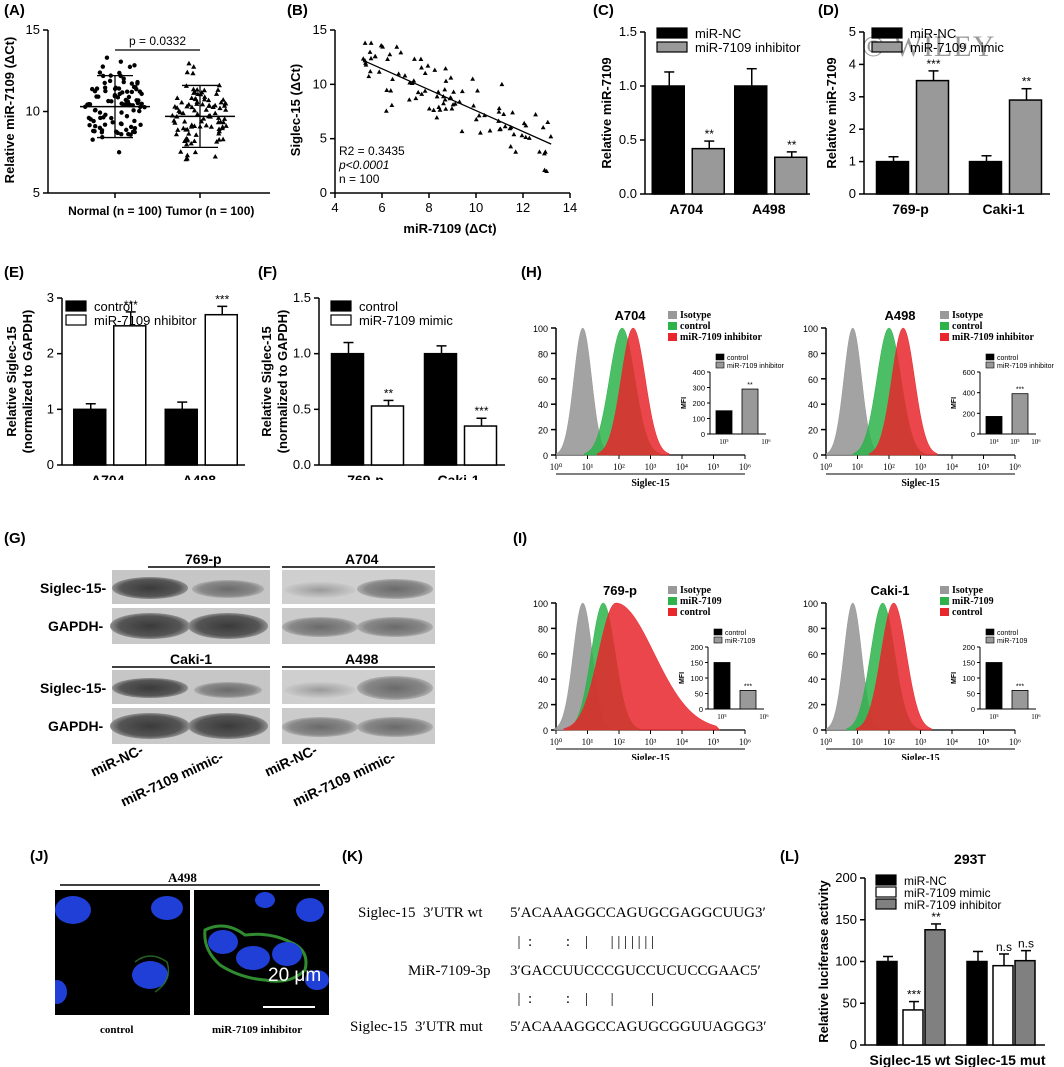 Image resolution: width=1064 pixels, height=1067 pixels. Describe the element at coordinates (886, 892) in the screenshot. I see `l-legend-swatch` at that location.